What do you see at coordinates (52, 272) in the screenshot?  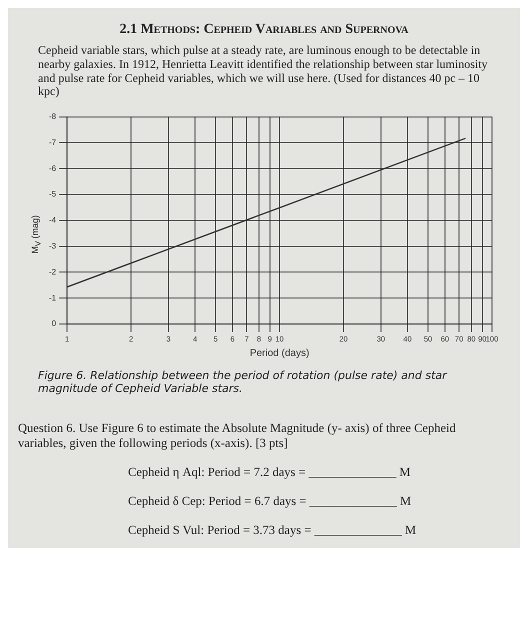 I see `y-tick-label: -2` at bounding box center [52, 272].